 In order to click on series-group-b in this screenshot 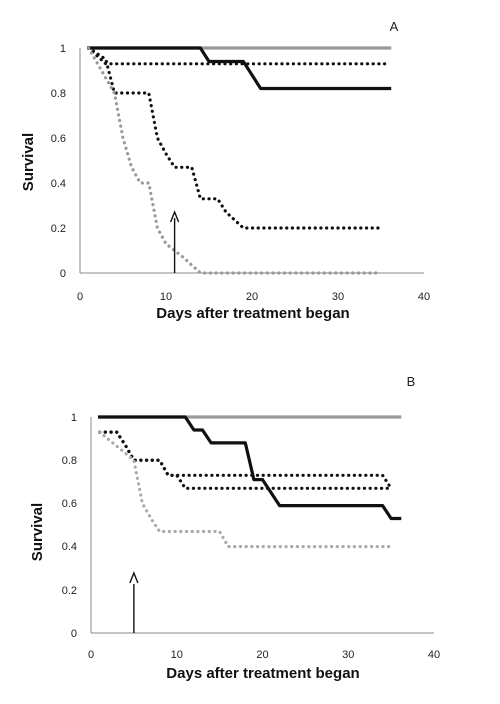, I will do `click(249, 482)`.